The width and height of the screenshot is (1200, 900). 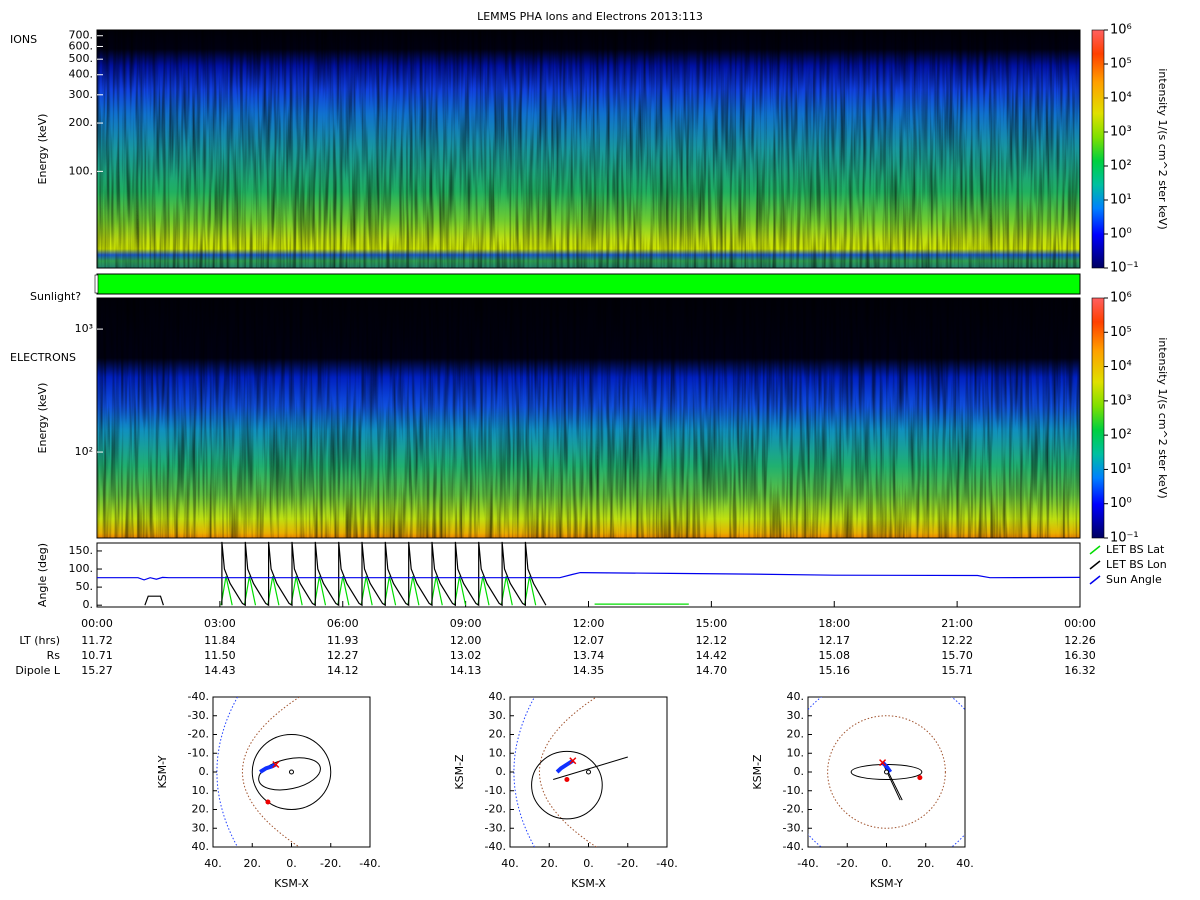 What do you see at coordinates (84, 451) in the screenshot?
I see `y-tick-label: 10²` at bounding box center [84, 451].